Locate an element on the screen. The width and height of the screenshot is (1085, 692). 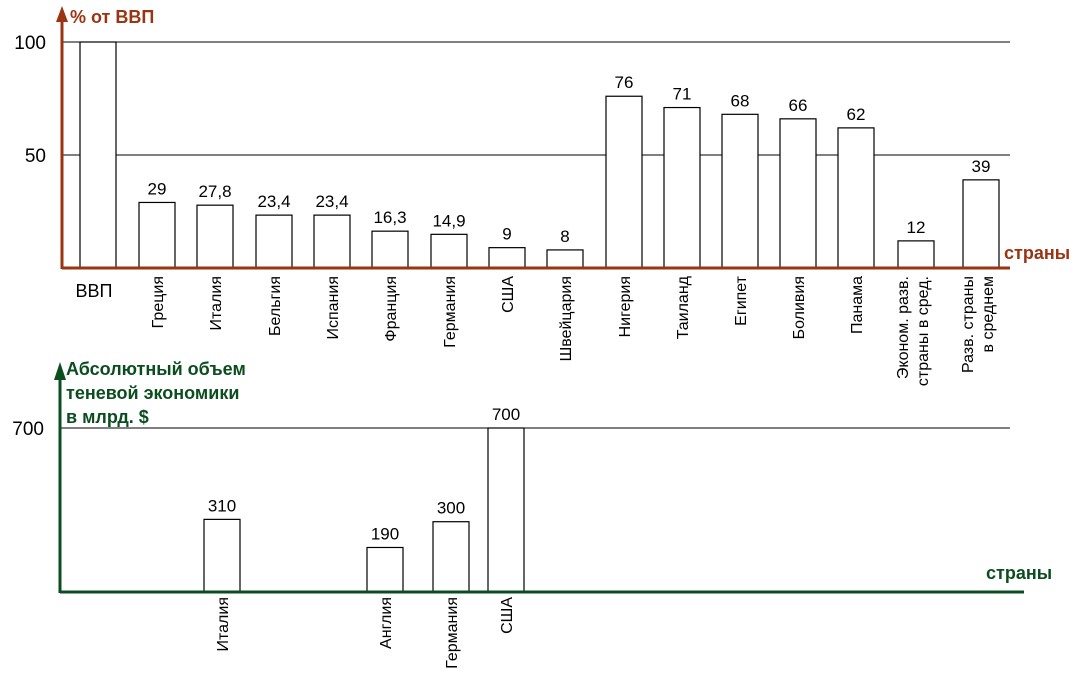
data-label-top: 39 is located at coordinates (981, 166).